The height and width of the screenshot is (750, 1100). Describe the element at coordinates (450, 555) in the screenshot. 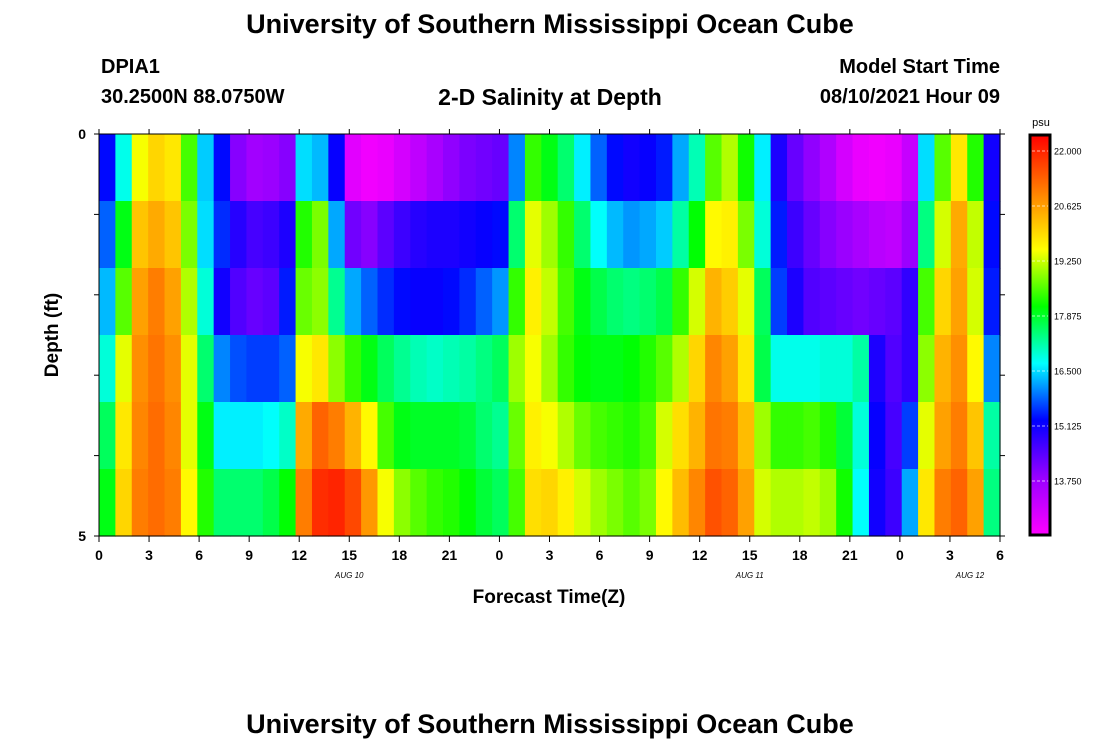

I see `x-tick-label: 21` at that location.